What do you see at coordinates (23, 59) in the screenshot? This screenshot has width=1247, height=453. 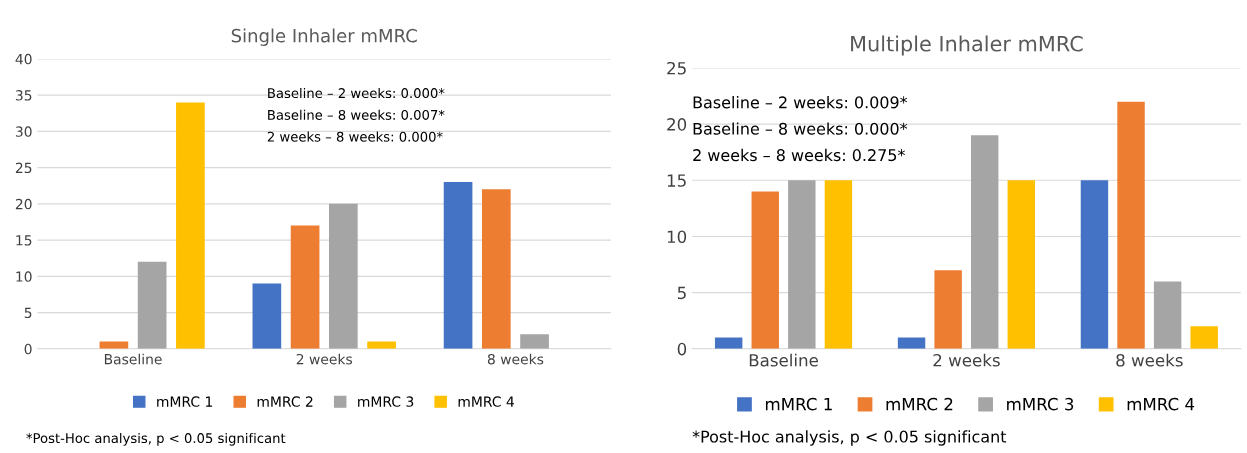 I see `y-tick-label: 40` at bounding box center [23, 59].